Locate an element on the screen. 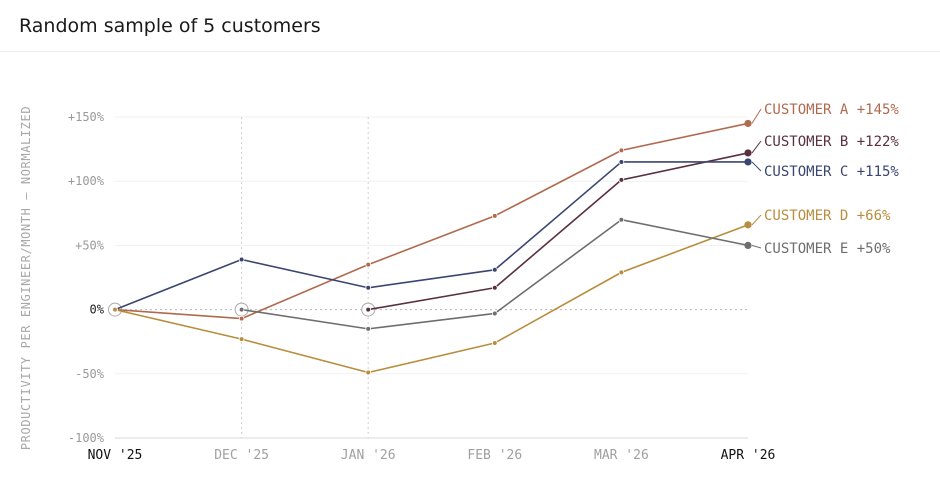 The image size is (940, 487). x-tick-label: FEB '26 is located at coordinates (494, 455).